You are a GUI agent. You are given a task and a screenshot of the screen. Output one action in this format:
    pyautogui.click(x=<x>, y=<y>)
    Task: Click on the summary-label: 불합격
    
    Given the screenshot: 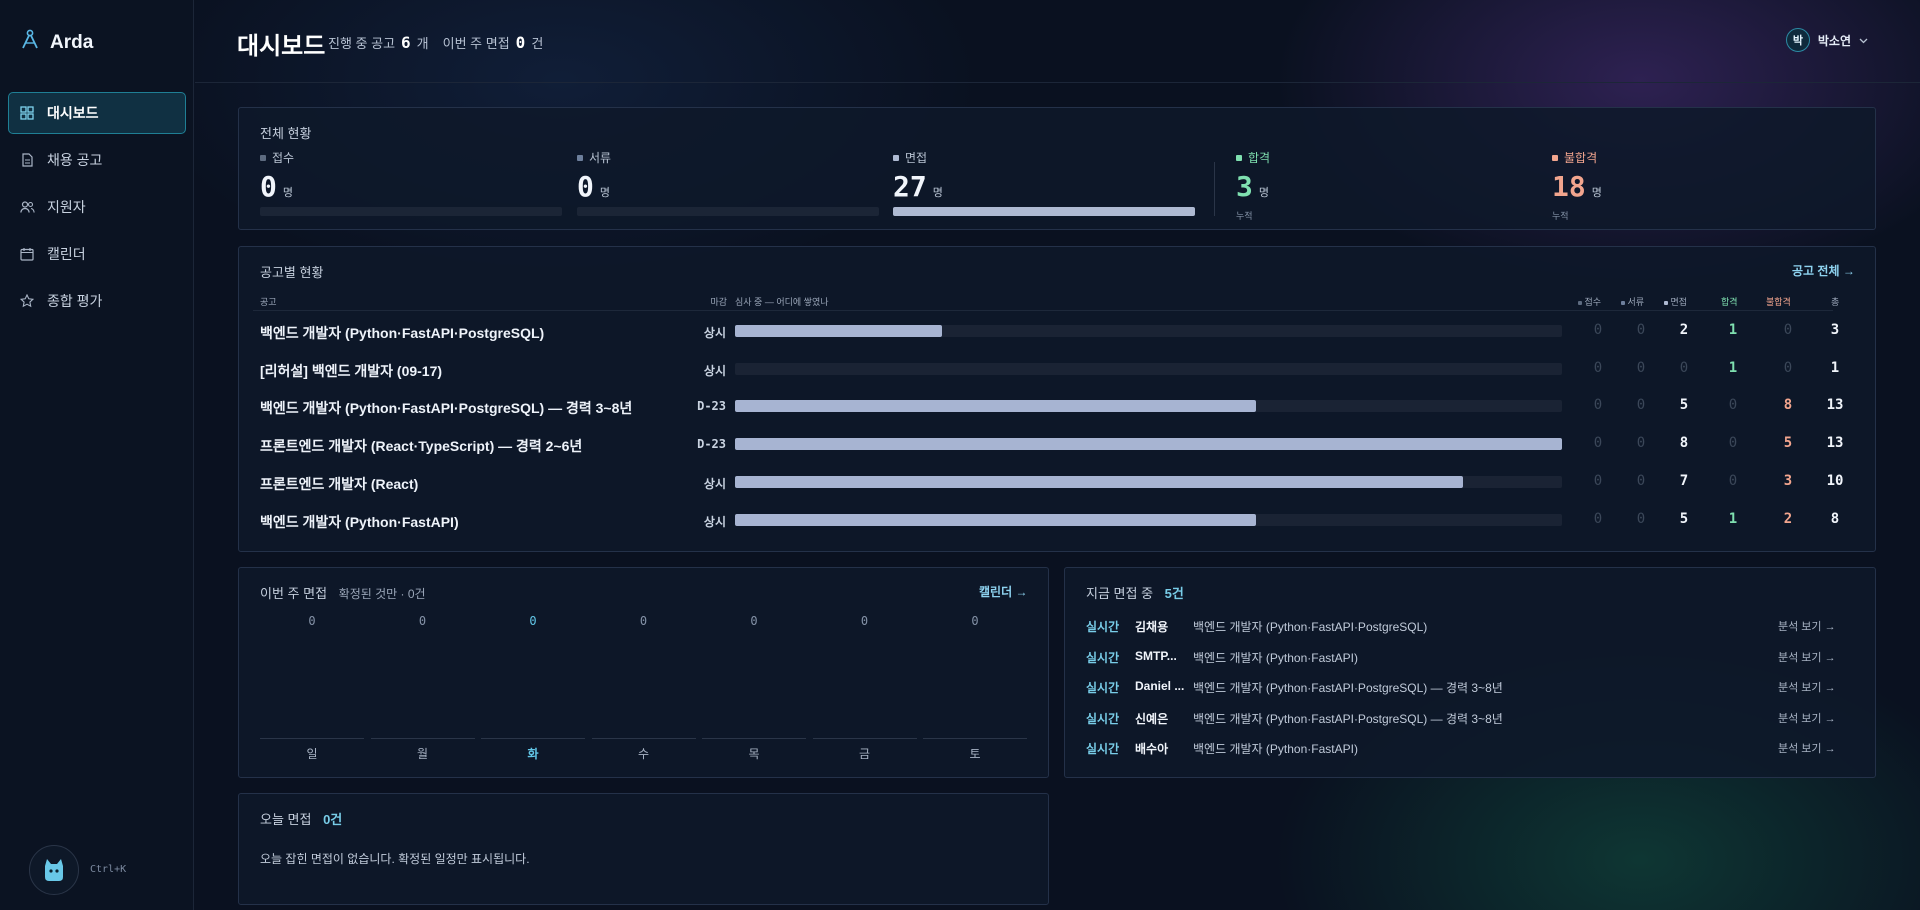 What is the action you would take?
    pyautogui.click(x=1581, y=158)
    